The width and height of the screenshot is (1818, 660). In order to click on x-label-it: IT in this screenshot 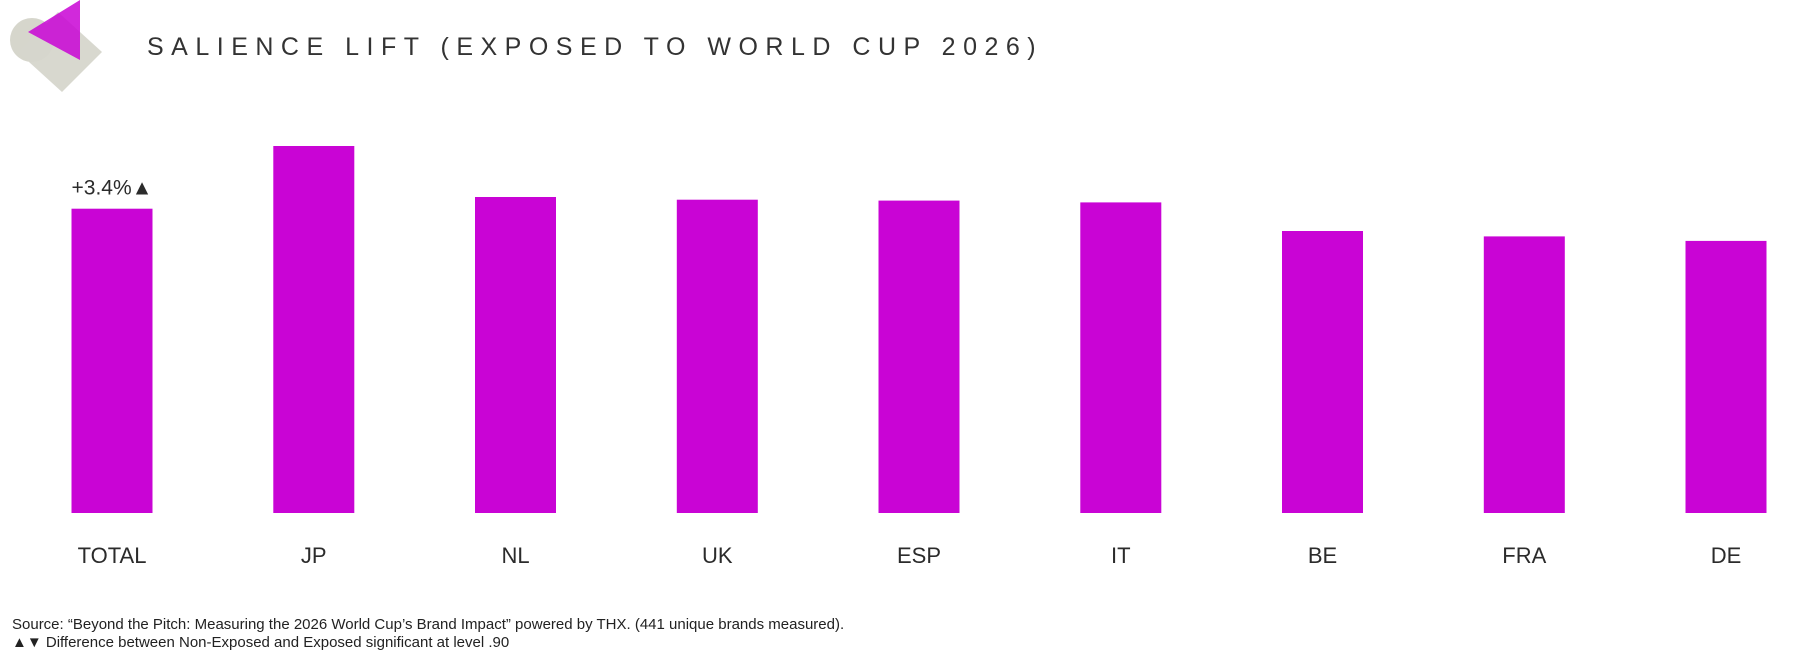, I will do `click(1121, 555)`.